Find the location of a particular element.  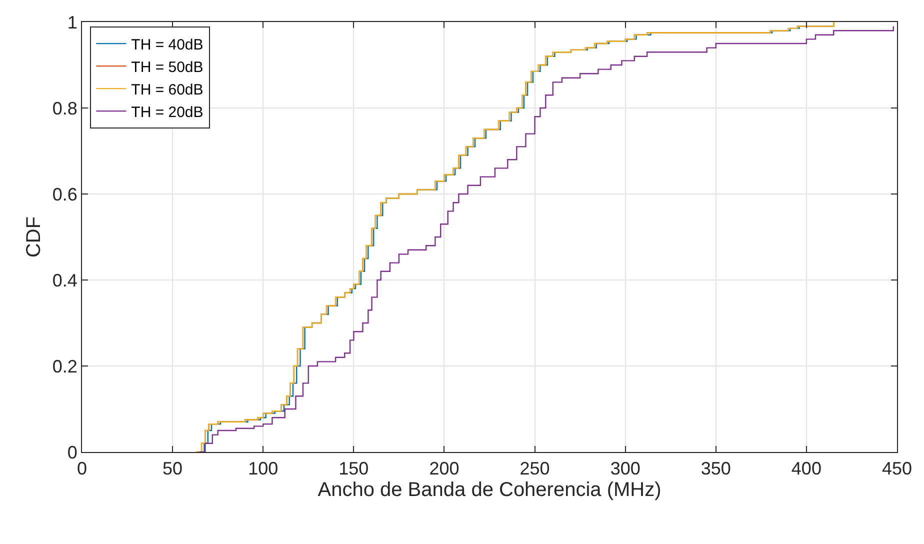

x-tick-label: 150 is located at coordinates (353, 468).